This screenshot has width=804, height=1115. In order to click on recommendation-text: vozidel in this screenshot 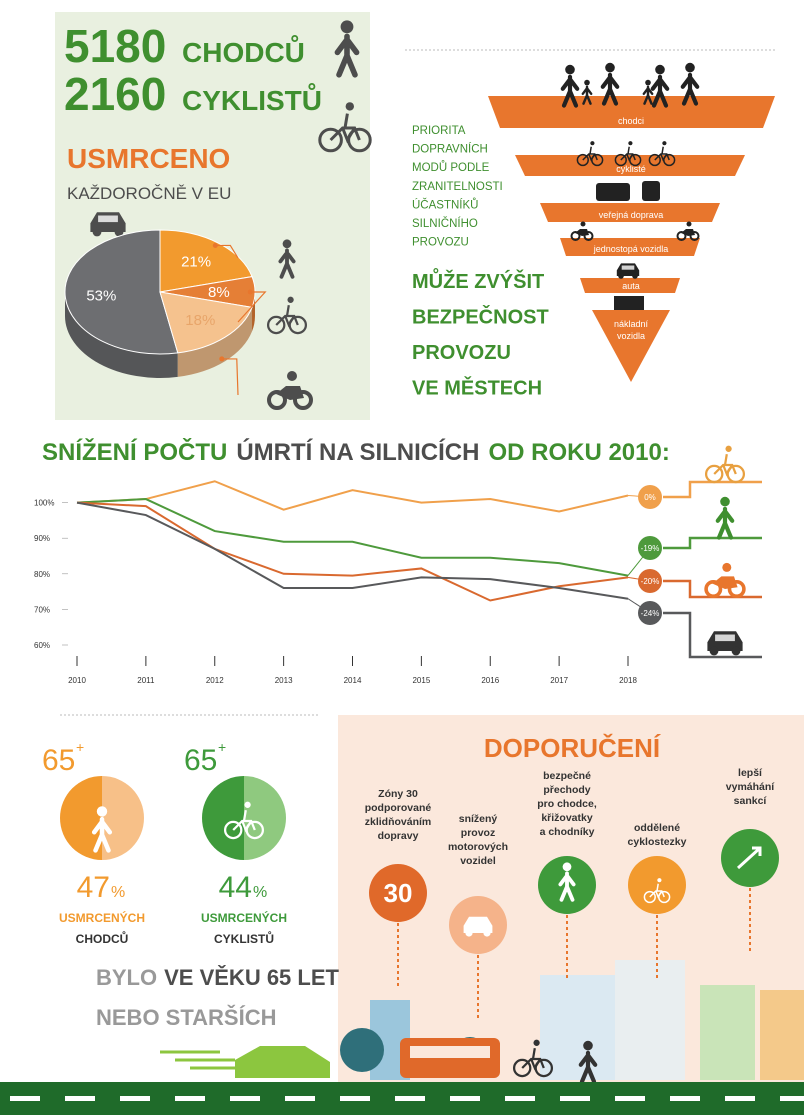, I will do `click(478, 861)`.